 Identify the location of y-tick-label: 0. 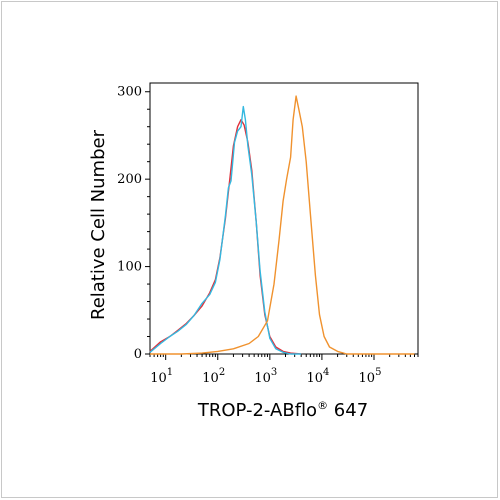
(138, 354).